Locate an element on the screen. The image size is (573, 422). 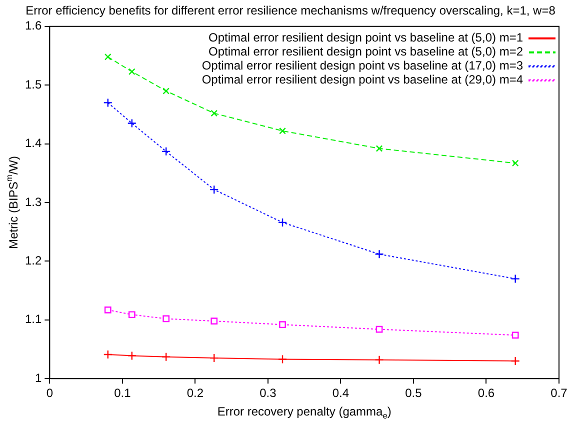
y-axis-title: Metric (BIPSm/W) is located at coordinates (12, 202).